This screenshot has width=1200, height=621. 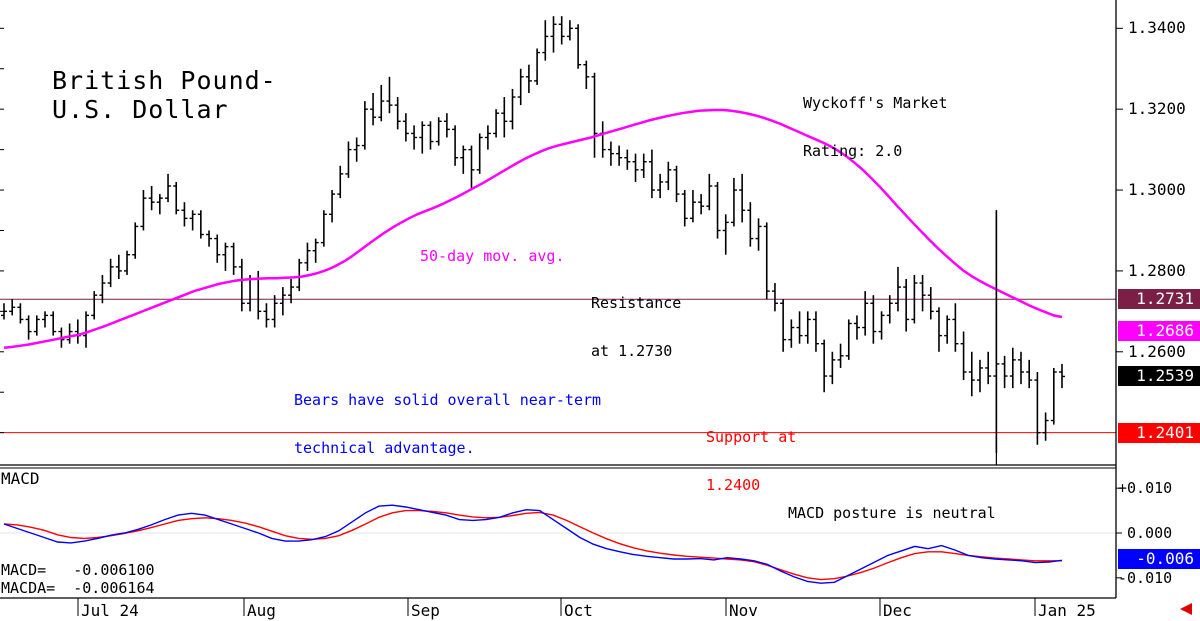 What do you see at coordinates (743, 610) in the screenshot?
I see `date-tick-label: Nov` at bounding box center [743, 610].